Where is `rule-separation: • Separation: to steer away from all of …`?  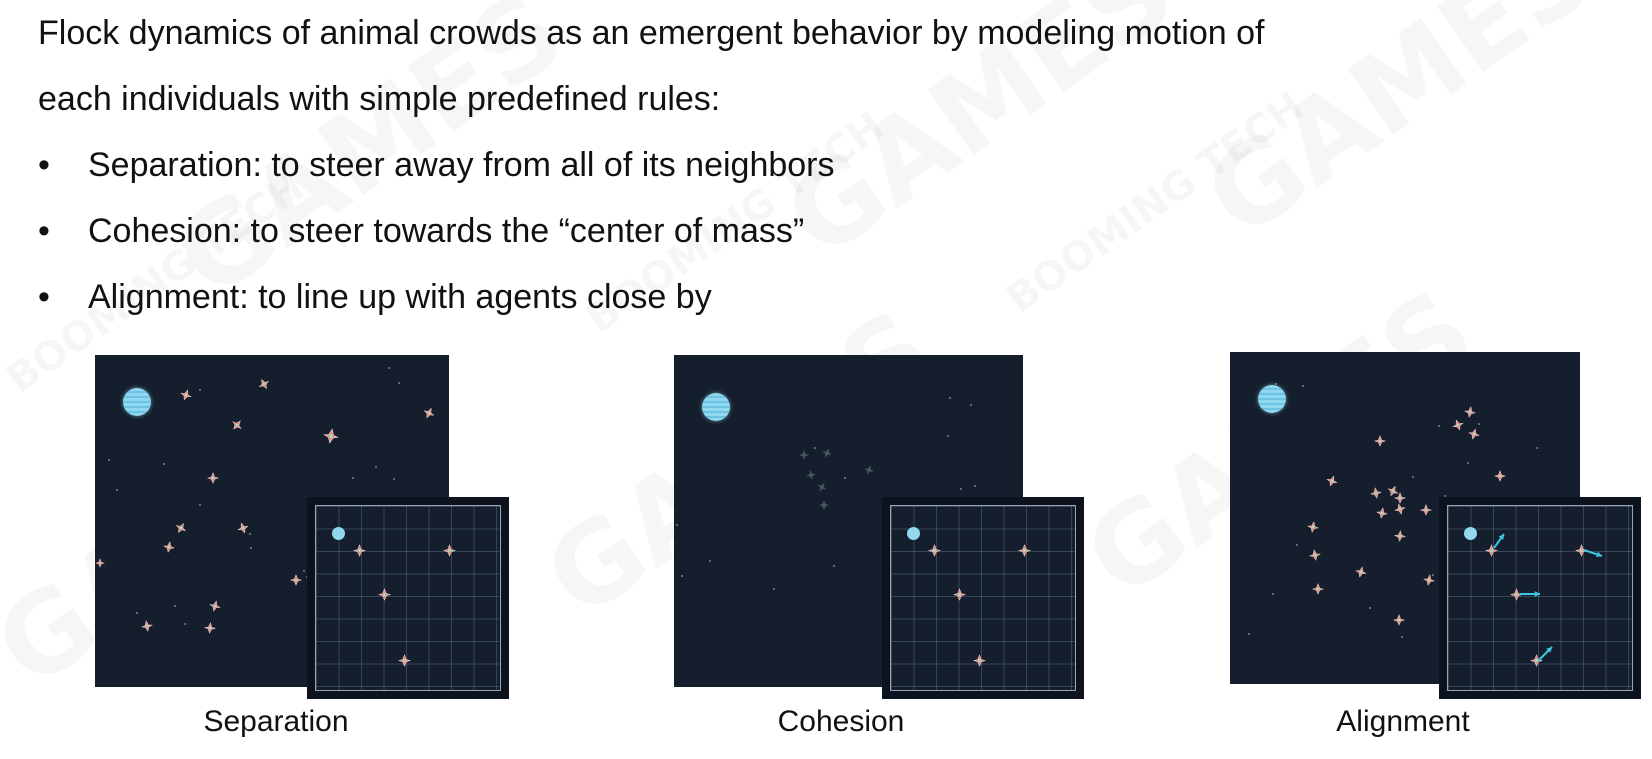 rule-separation: • Separation: to steer away from all of … is located at coordinates (778, 165).